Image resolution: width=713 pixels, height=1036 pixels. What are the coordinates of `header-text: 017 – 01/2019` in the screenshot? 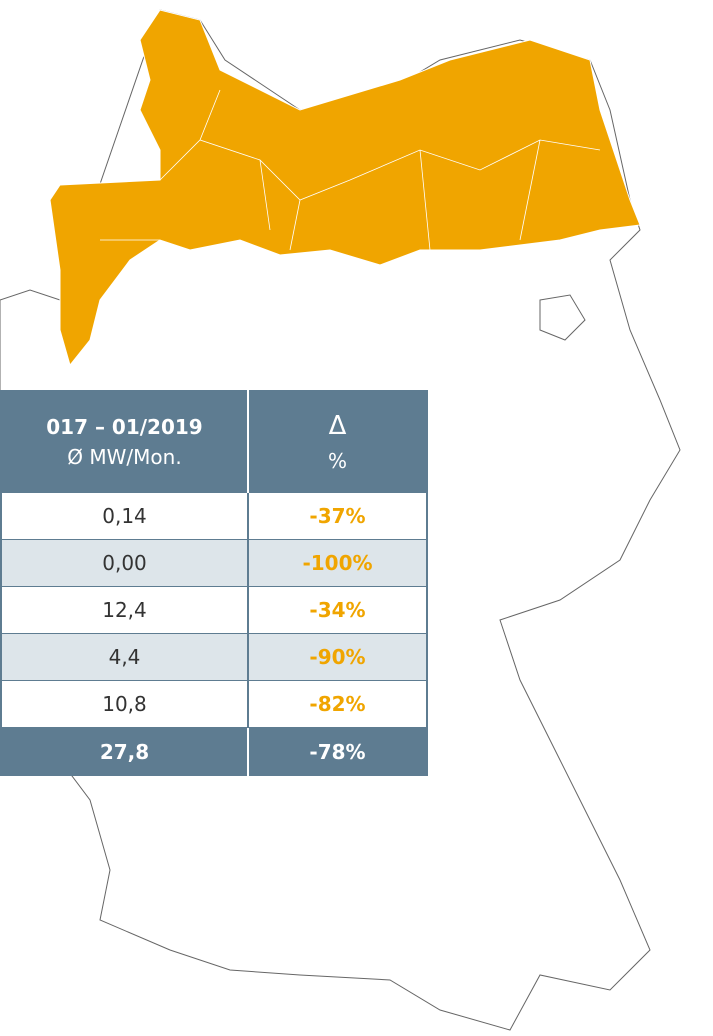 It's located at (124, 426).